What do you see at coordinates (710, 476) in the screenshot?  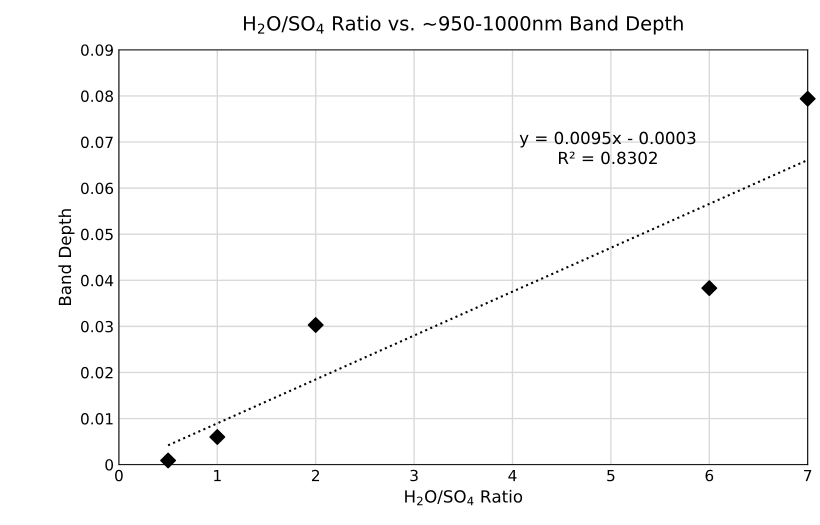 I see `x-tick-label: 6` at bounding box center [710, 476].